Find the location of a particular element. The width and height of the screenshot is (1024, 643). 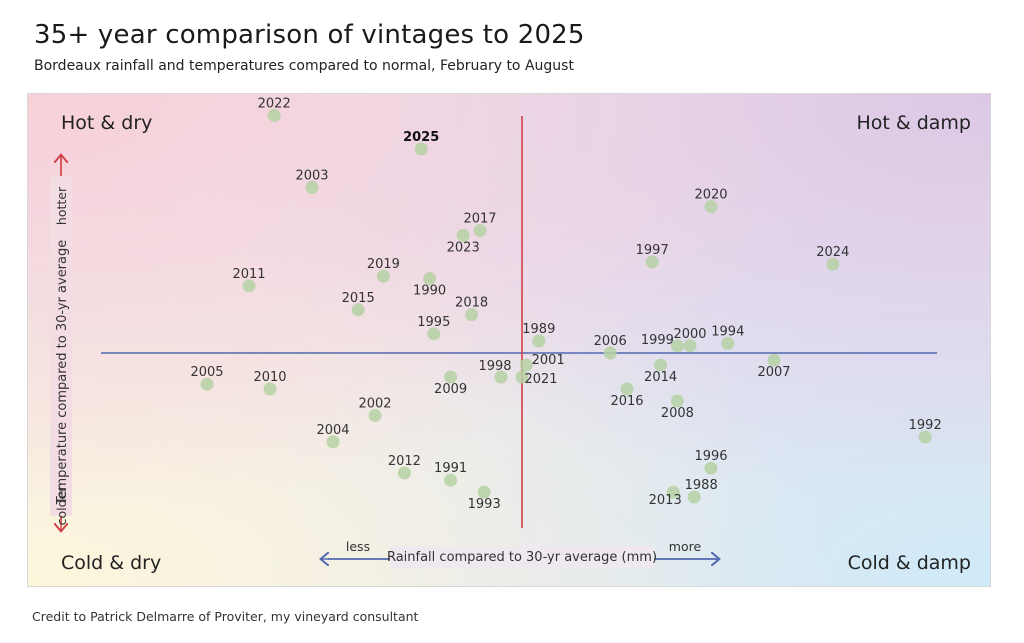

point-label-2019: 2019 is located at coordinates (383, 264).